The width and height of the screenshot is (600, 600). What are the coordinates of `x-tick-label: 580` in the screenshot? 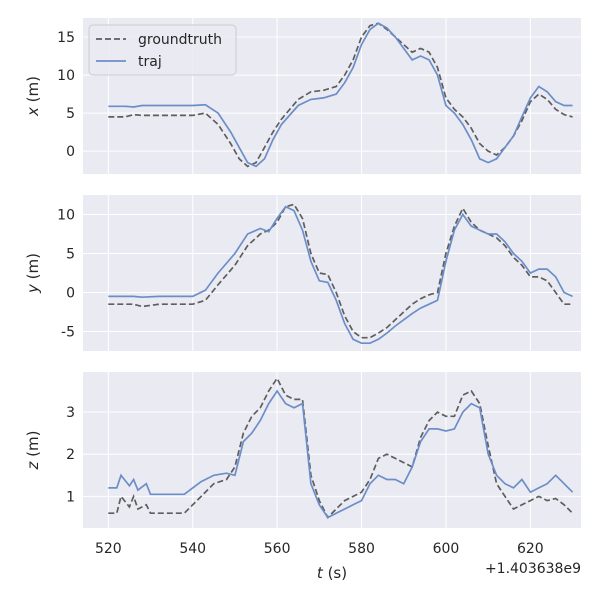 It's located at (361, 549).